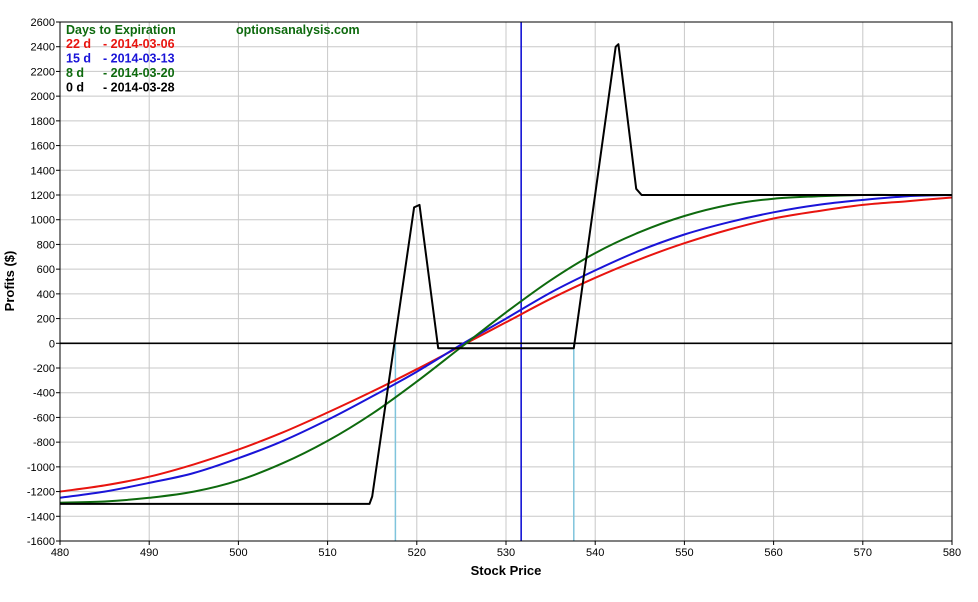 Image resolution: width=978 pixels, height=602 pixels. What do you see at coordinates (46, 295) in the screenshot?
I see `y-tick-label: 400` at bounding box center [46, 295].